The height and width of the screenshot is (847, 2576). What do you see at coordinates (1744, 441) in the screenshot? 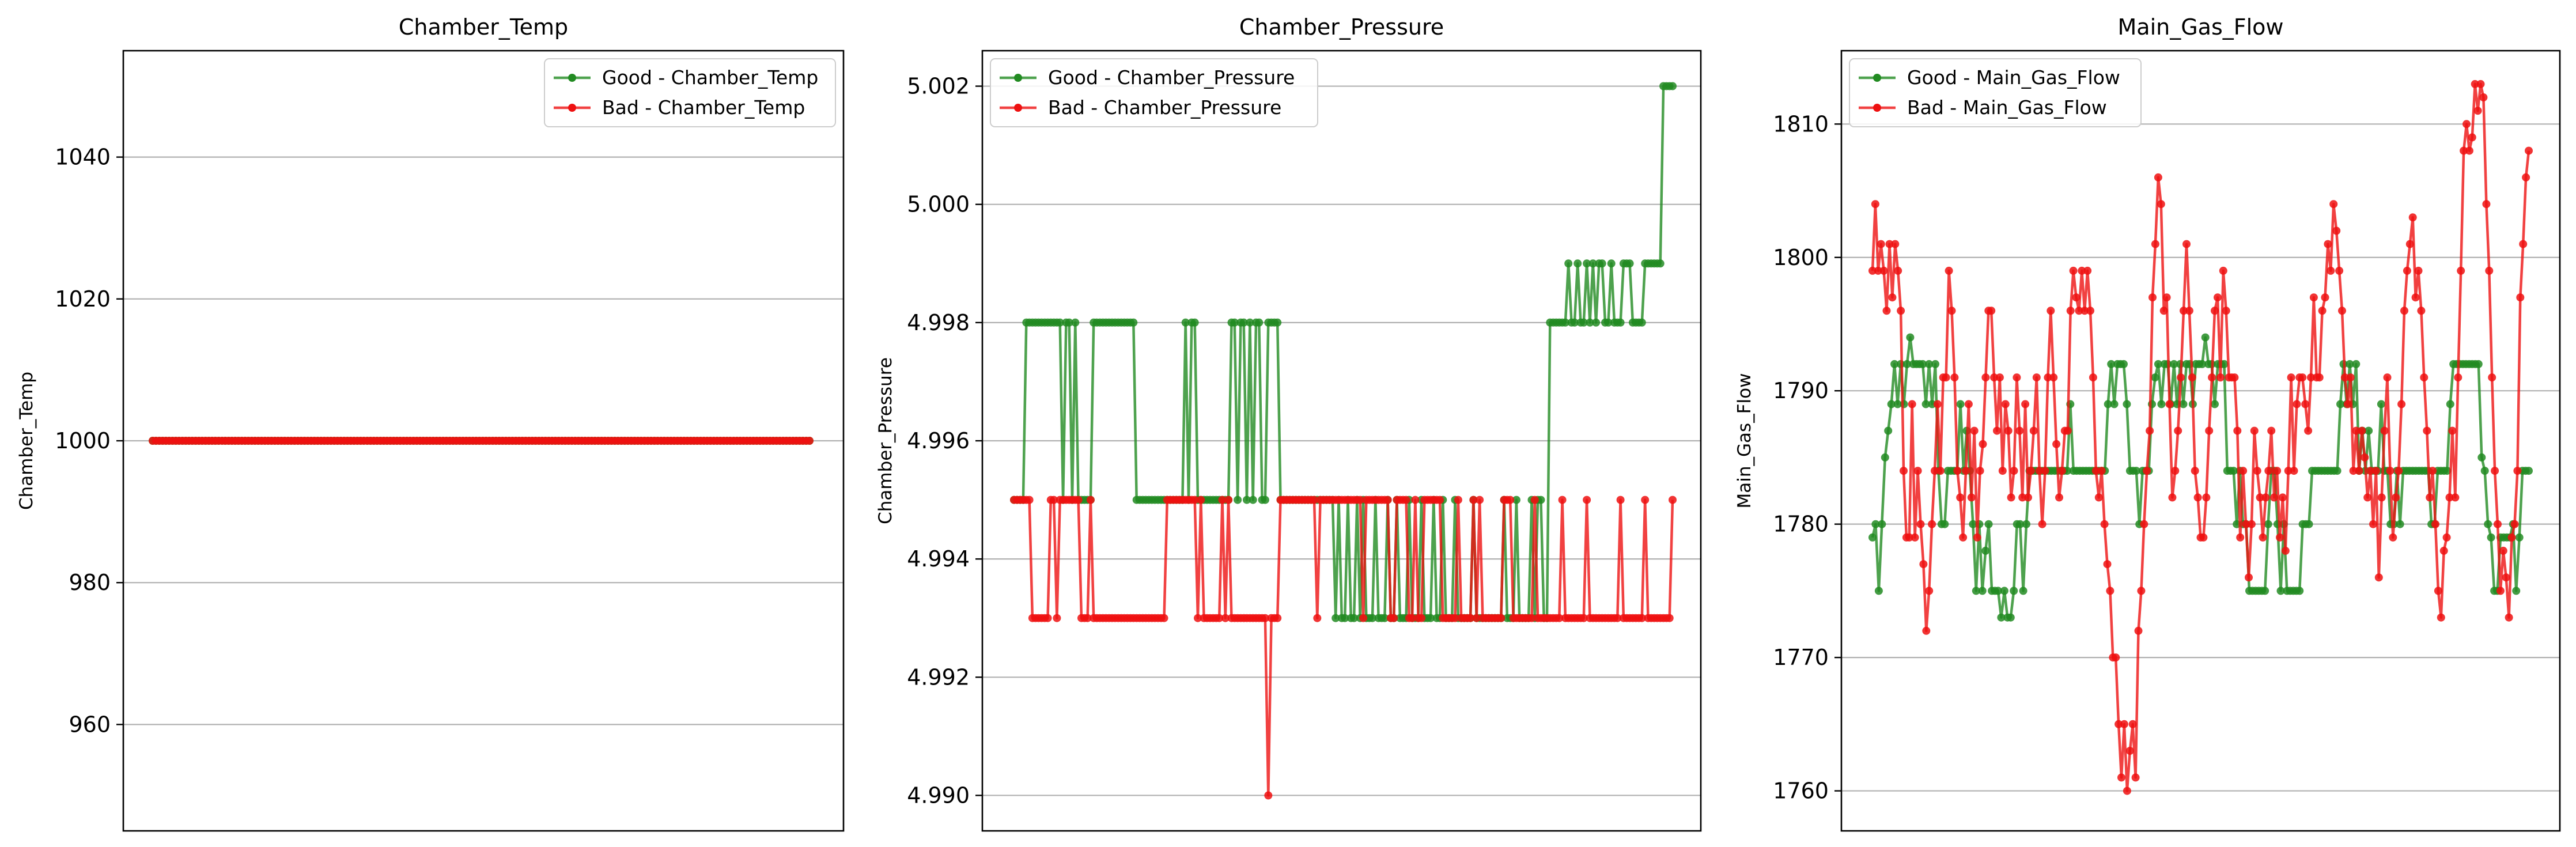
I see `chart-2-ylabel: Main_Gas_Flow` at bounding box center [1744, 441].